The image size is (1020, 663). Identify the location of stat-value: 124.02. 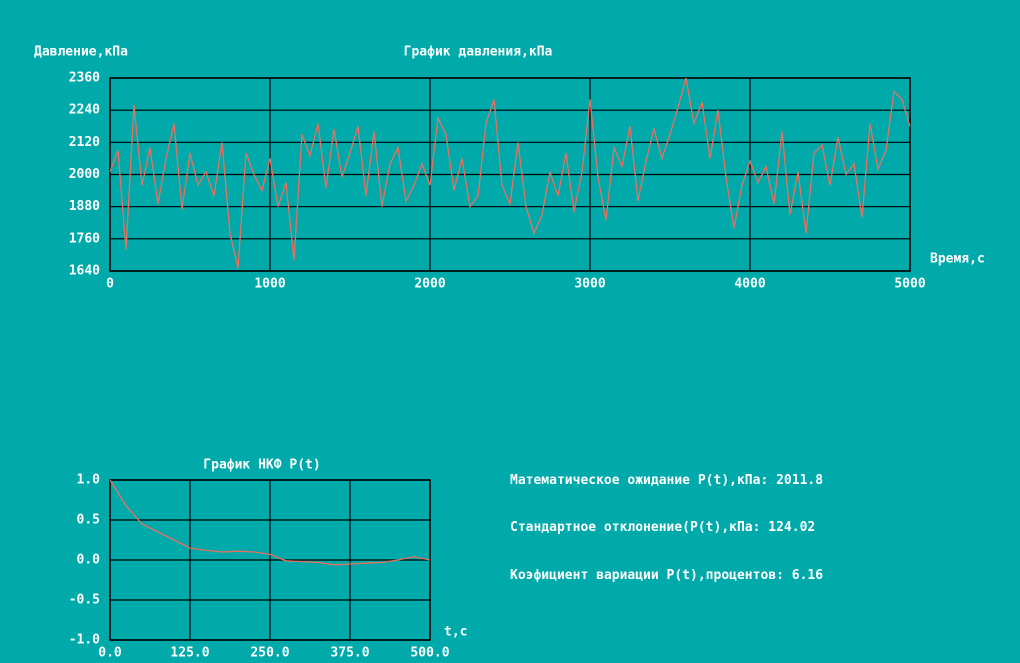
(791, 527).